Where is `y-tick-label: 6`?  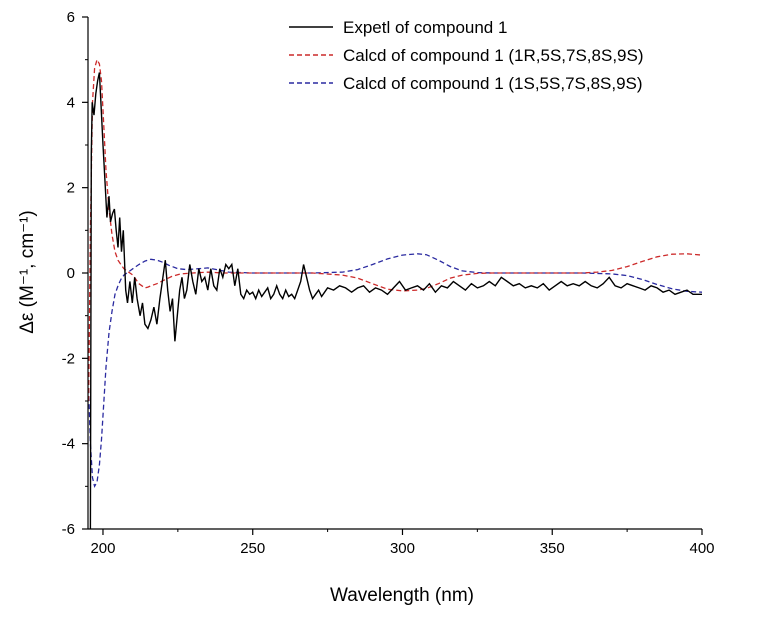
y-tick-label: 6 is located at coordinates (71, 17).